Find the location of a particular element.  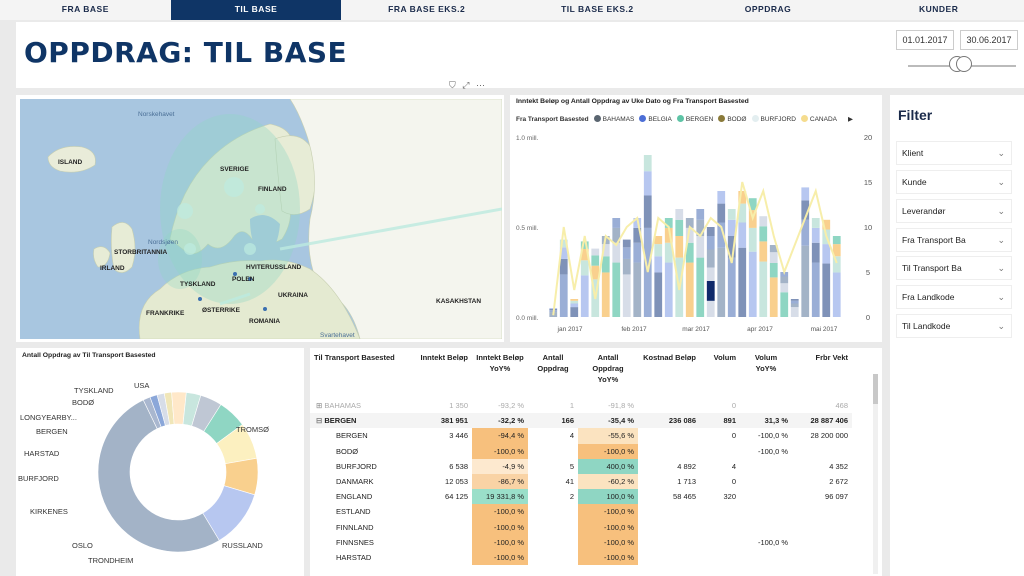

table-scrollbar is located at coordinates (875, 474).